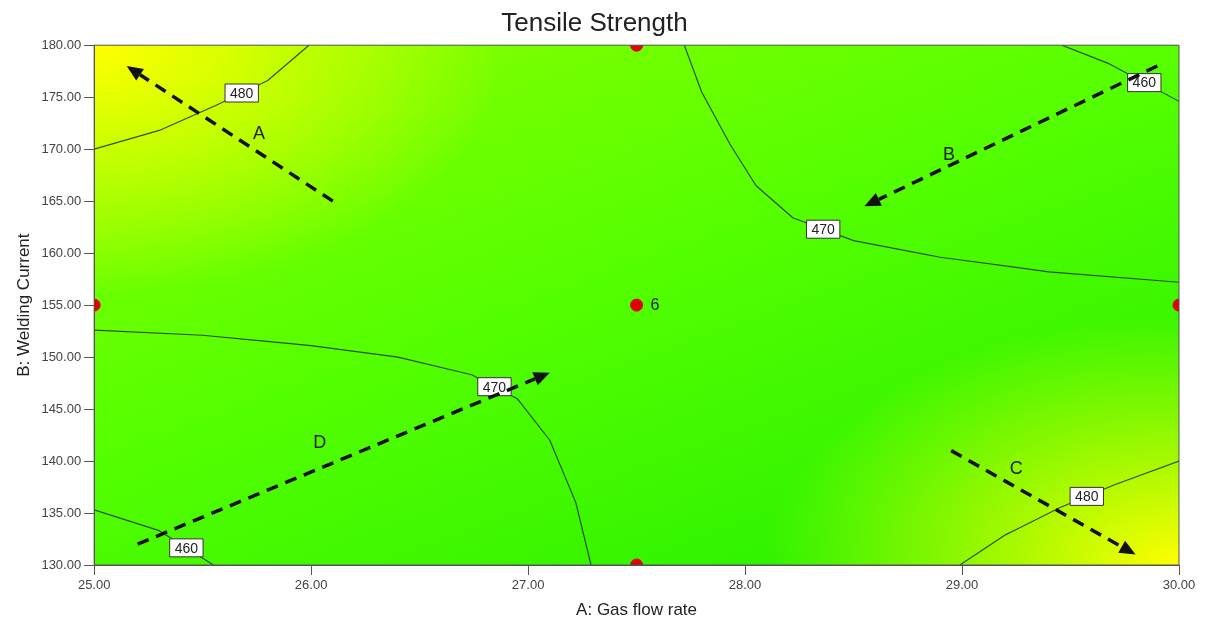 The width and height of the screenshot is (1209, 629). I want to click on x-axis-title: A: Gas flow rate, so click(637, 610).